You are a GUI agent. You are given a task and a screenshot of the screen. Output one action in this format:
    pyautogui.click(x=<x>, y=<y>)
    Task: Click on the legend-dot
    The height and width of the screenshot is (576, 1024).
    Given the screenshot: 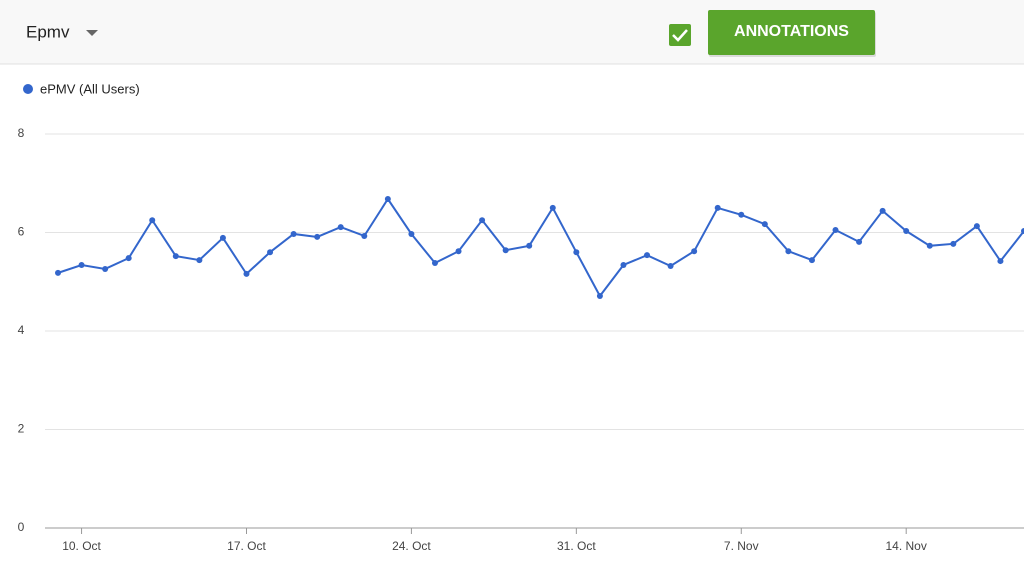 What is the action you would take?
    pyautogui.click(x=28, y=89)
    